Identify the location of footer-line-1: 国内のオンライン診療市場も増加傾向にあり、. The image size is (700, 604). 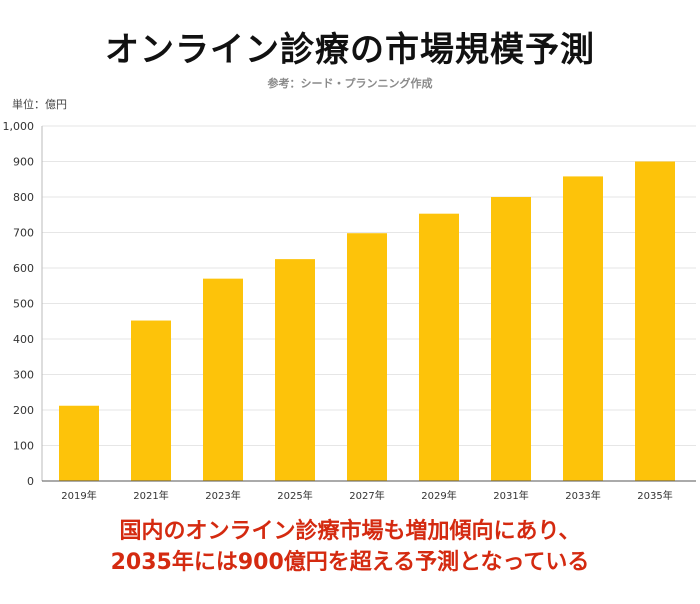
(350, 531).